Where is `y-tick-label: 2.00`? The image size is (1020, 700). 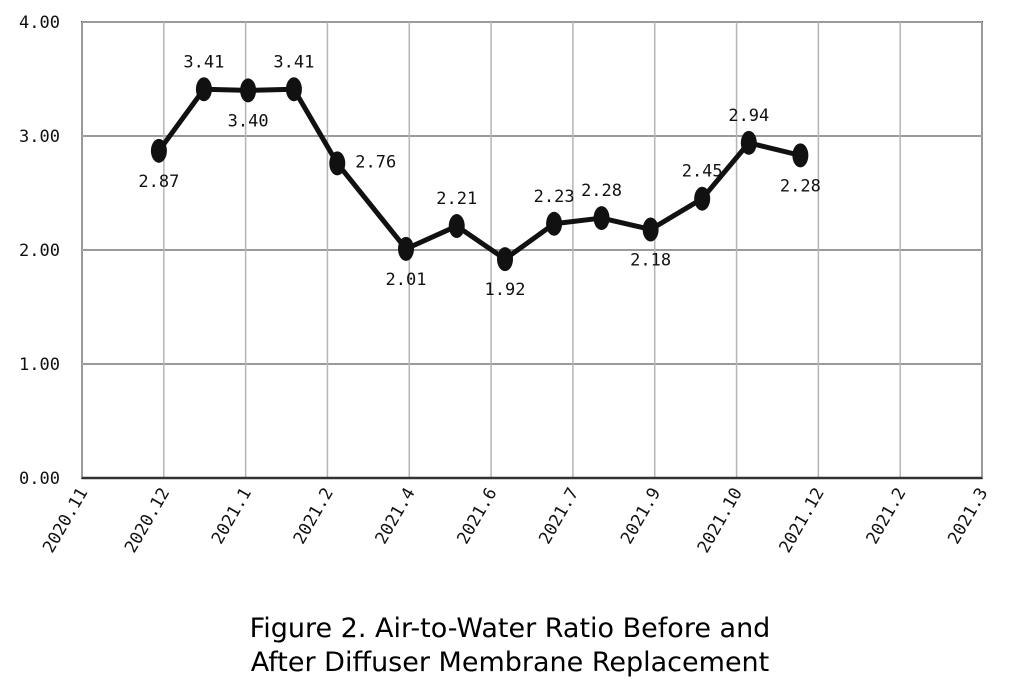 y-tick-label: 2.00 is located at coordinates (39, 251).